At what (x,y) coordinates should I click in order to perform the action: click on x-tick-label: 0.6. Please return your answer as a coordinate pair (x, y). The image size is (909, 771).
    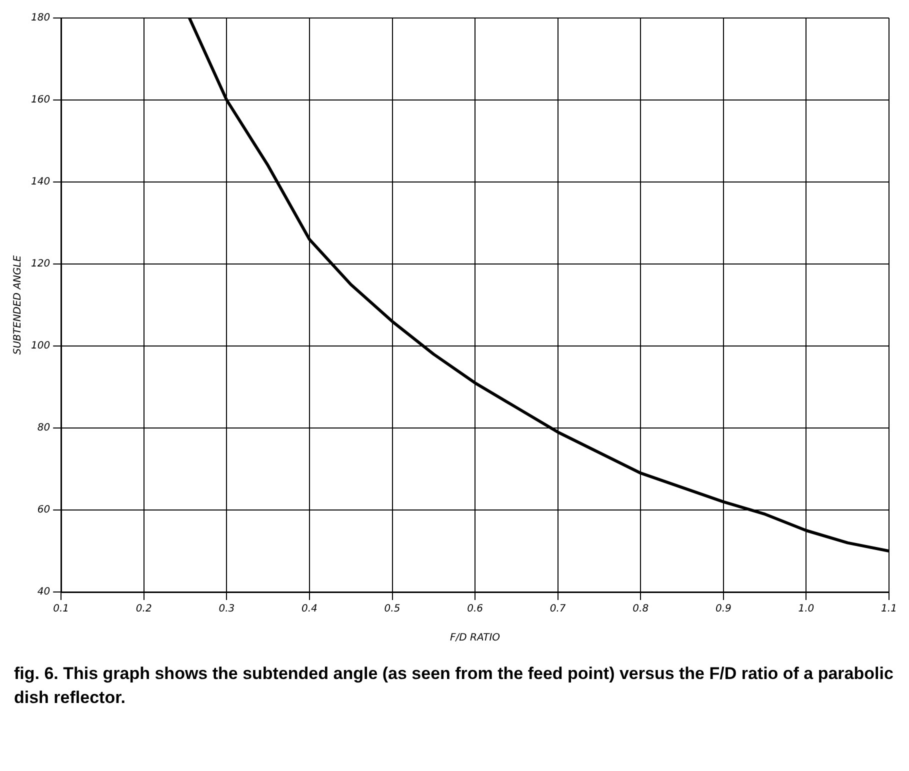
    Looking at the image, I should click on (475, 609).